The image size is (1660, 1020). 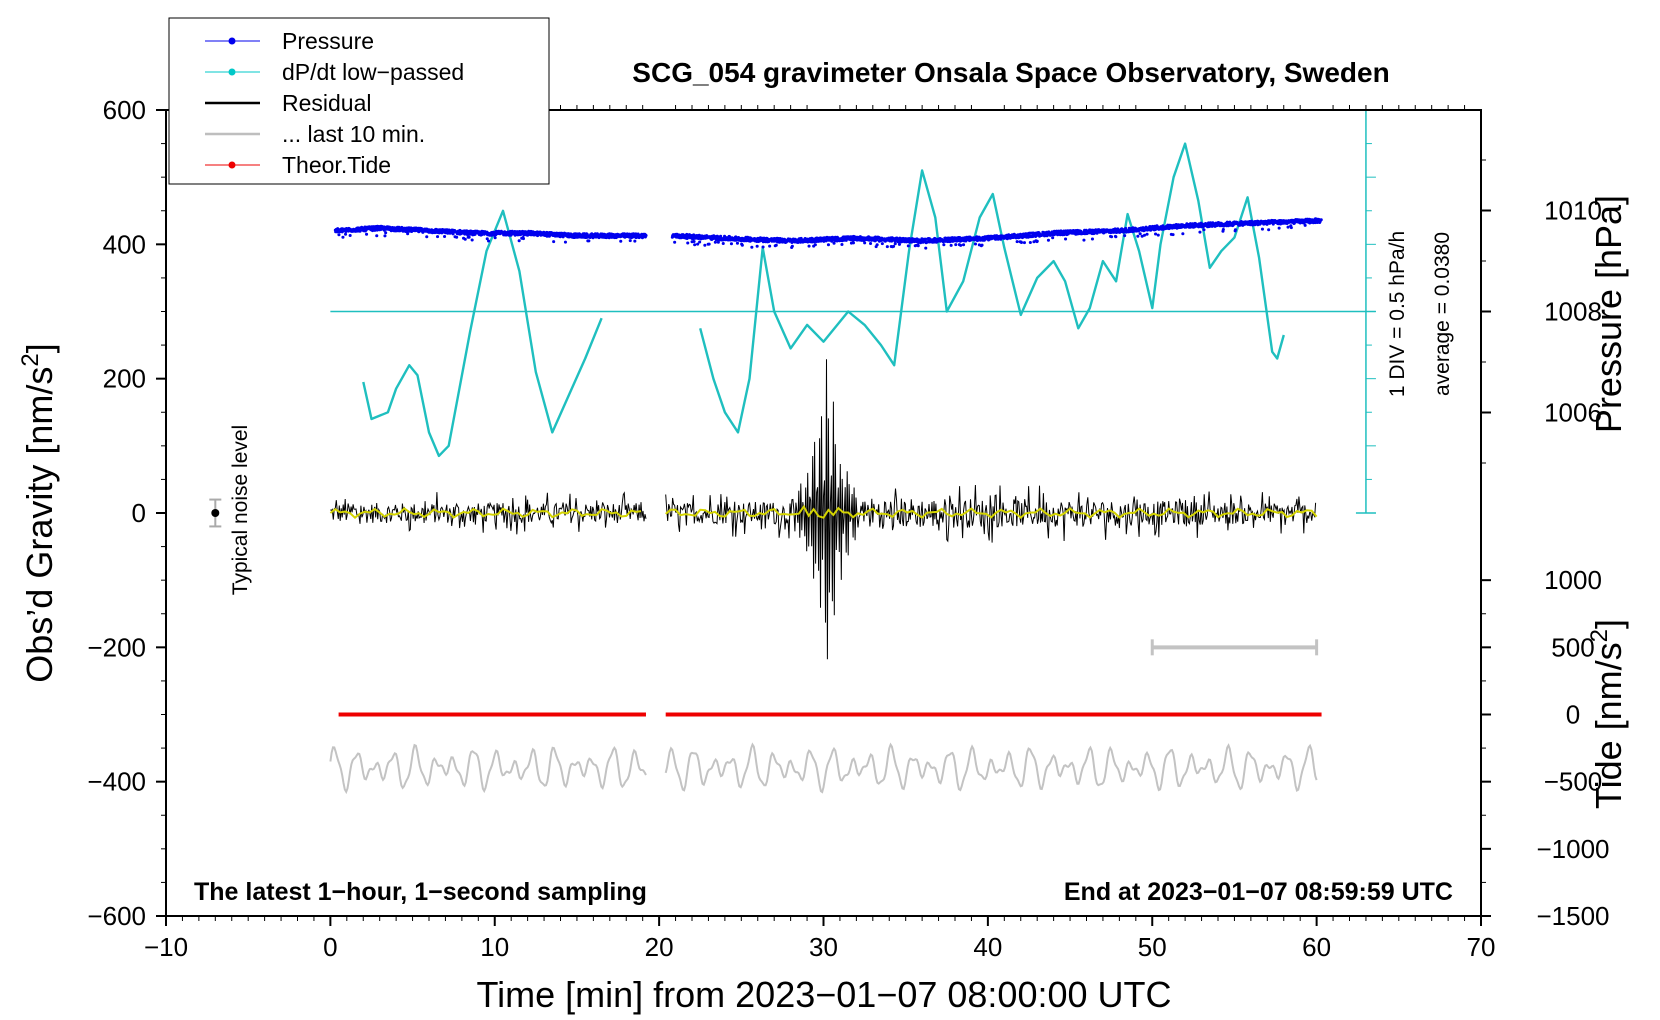 I want to click on legend-label: Theor.Tide, so click(x=336, y=165).